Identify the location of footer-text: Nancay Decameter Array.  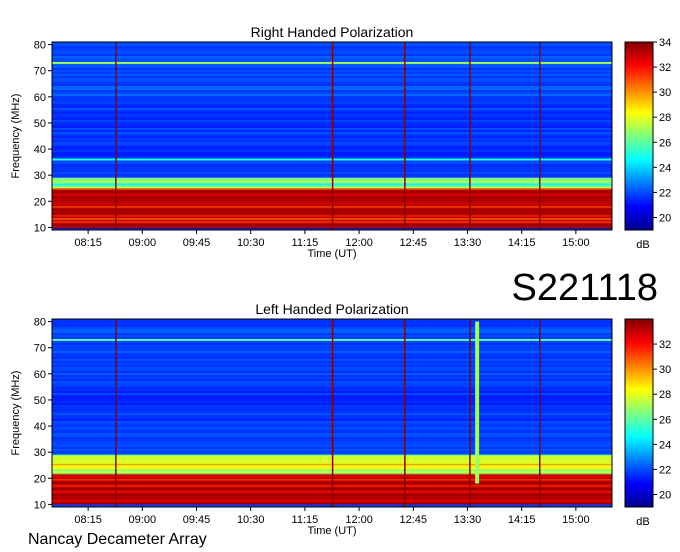
(117, 539).